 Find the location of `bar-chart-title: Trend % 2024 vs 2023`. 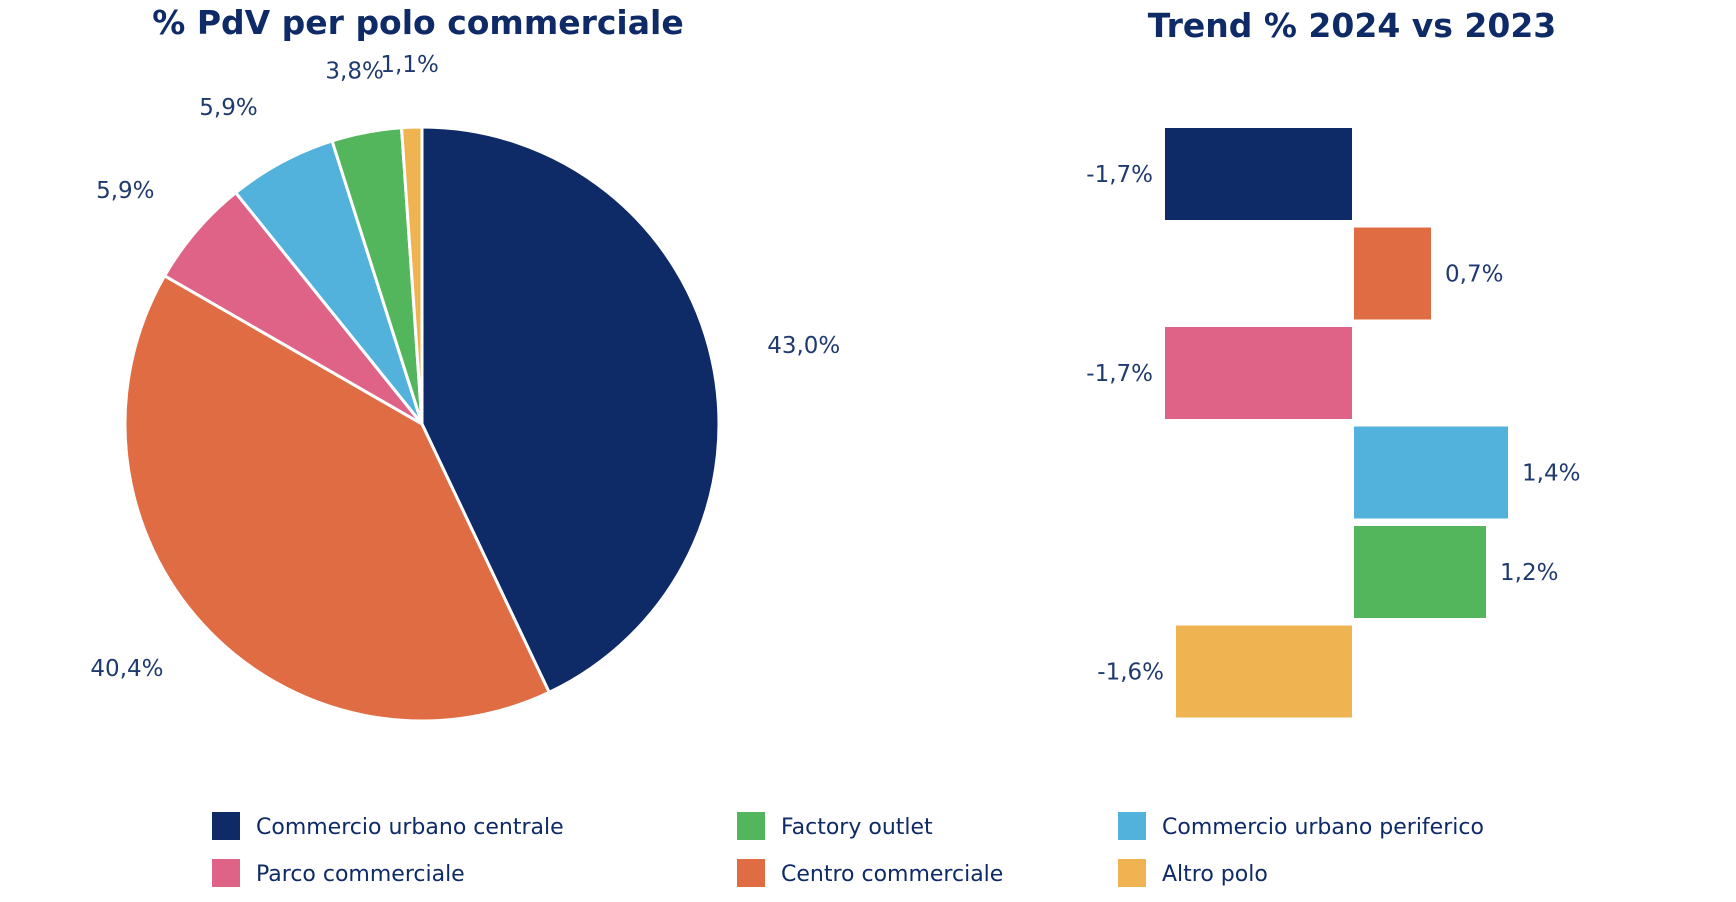

bar-chart-title: Trend % 2024 vs 2023 is located at coordinates (1352, 25).